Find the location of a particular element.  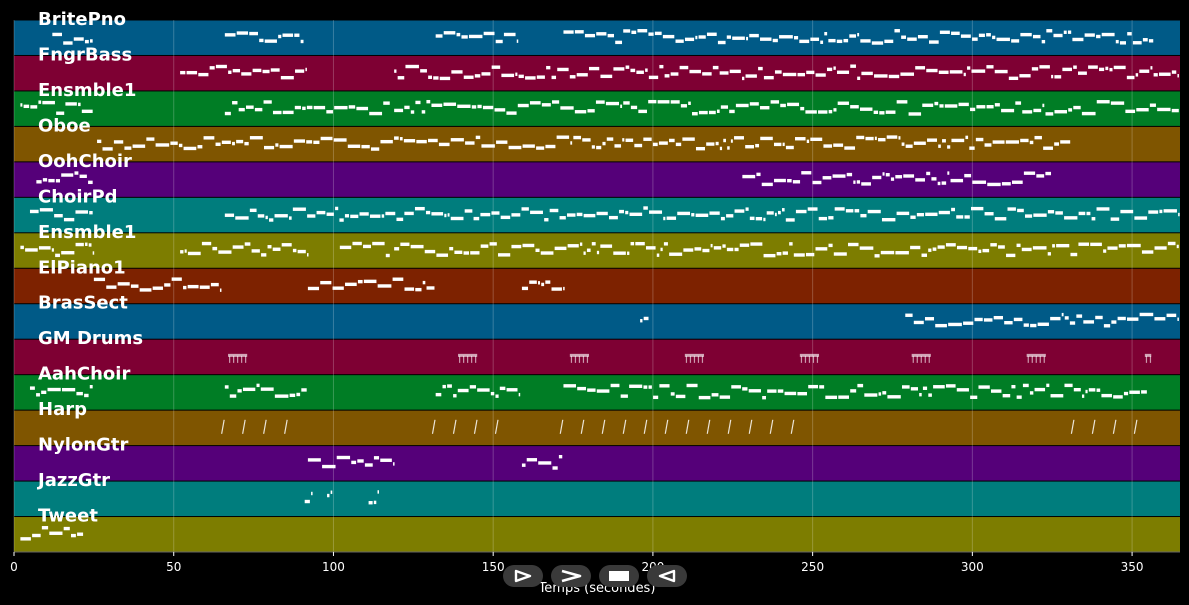

forward-button is located at coordinates (571, 576).